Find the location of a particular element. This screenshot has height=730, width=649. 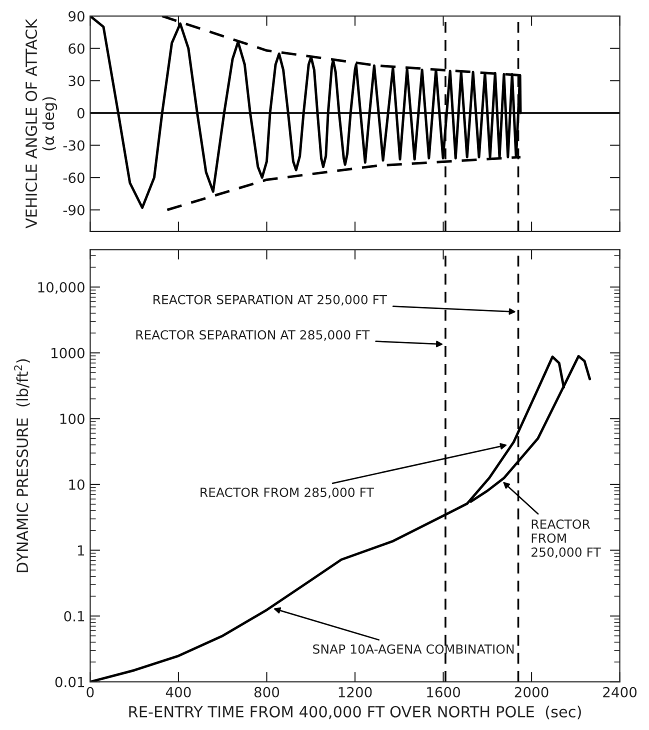

x-tick-label: 0 is located at coordinates (90, 692).